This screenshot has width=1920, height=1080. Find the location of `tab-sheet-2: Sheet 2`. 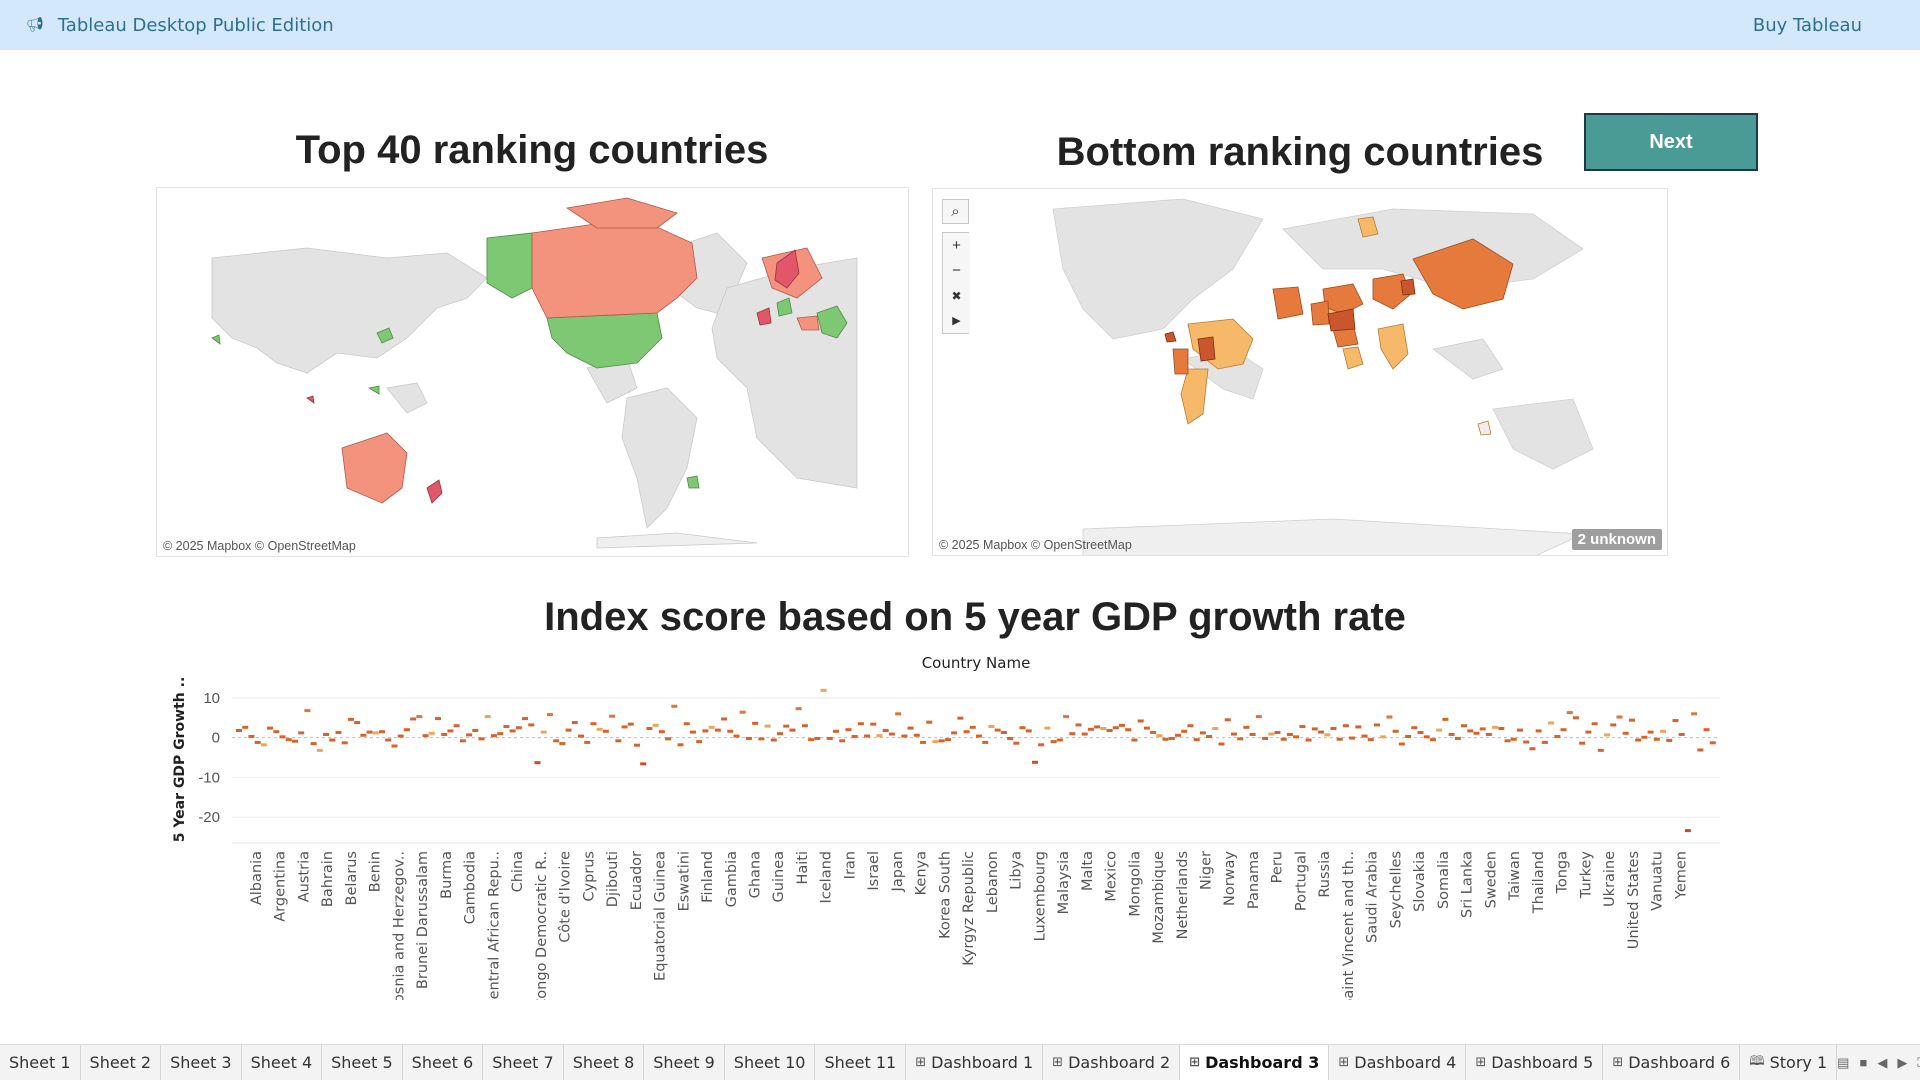

tab-sheet-2: Sheet 2 is located at coordinates (121, 1062).